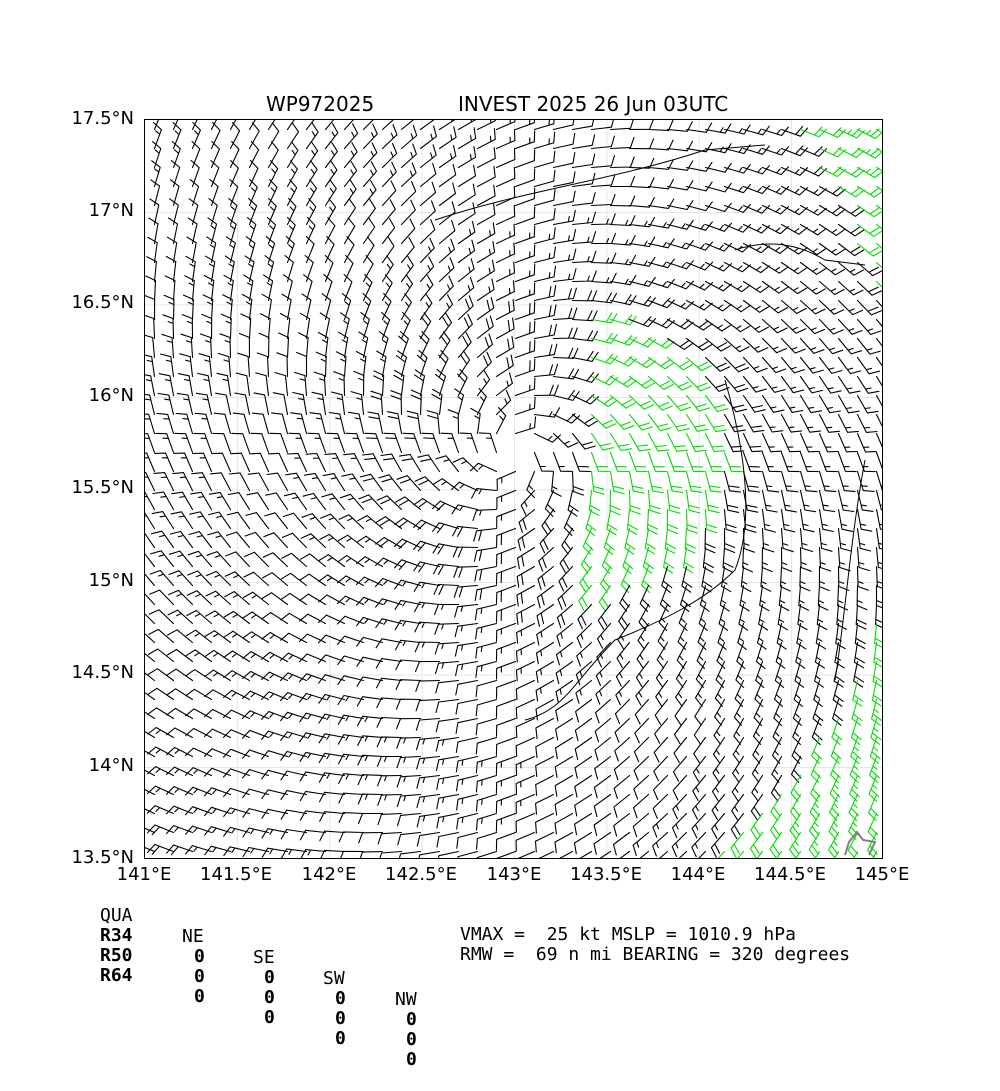  I want to click on lon-tick-label: 145°E, so click(882, 874).